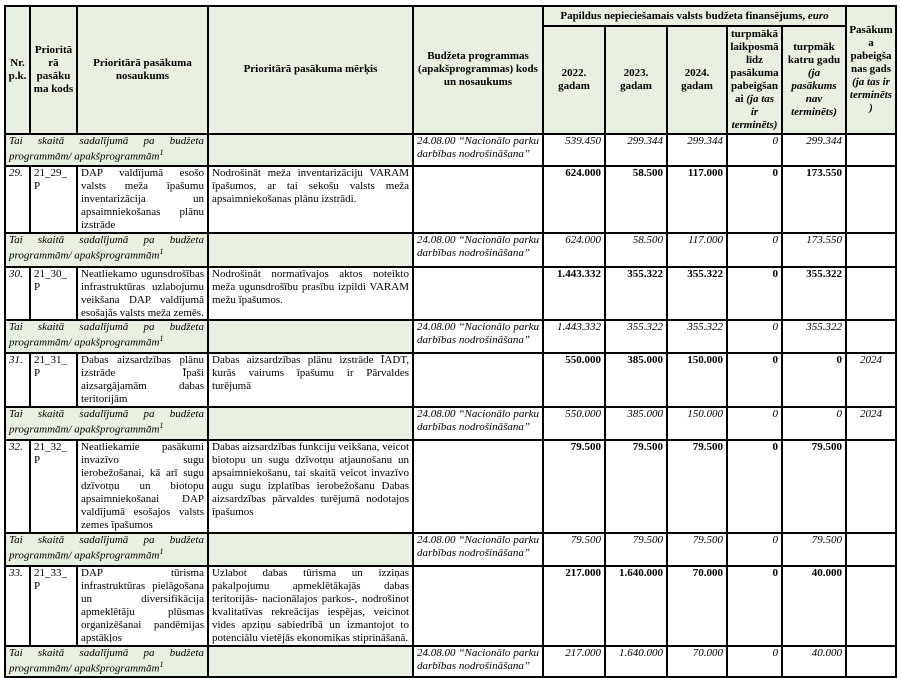 Image resolution: width=900 pixels, height=678 pixels. What do you see at coordinates (310, 70) in the screenshot?
I see `header-goal: Prioritārā pasākuma mērķis` at bounding box center [310, 70].